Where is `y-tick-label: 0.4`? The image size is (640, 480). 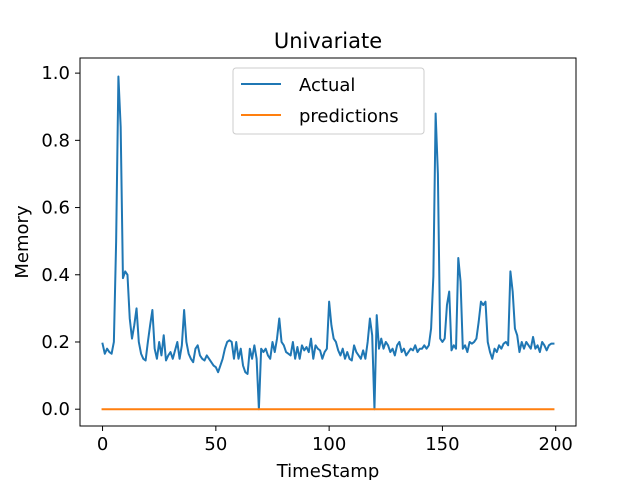 y-tick-label: 0.4 is located at coordinates (55, 275).